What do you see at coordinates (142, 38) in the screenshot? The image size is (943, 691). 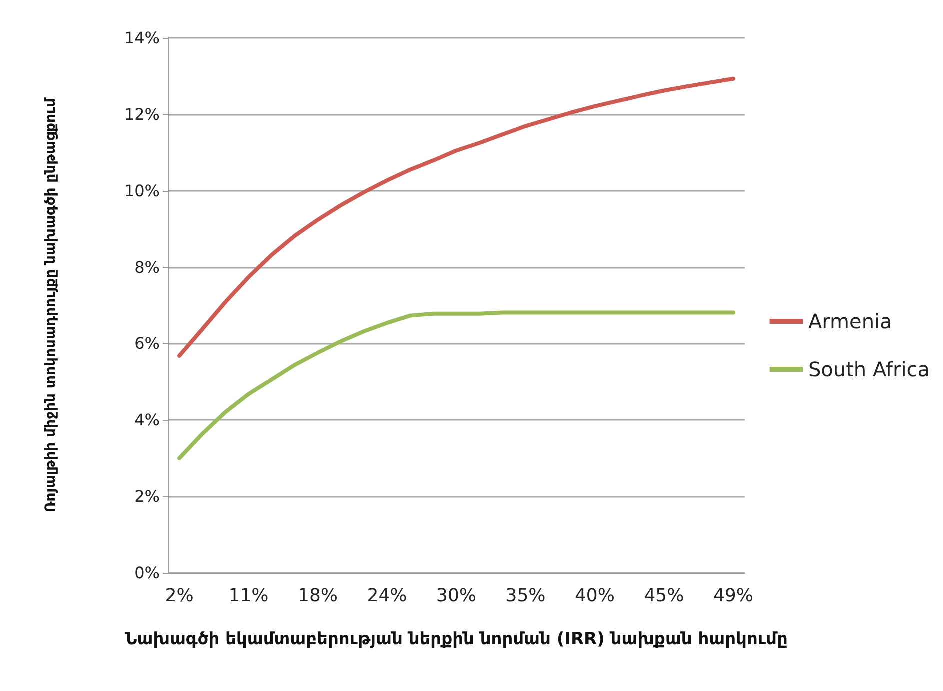 I see `y-tick-label: 14%` at bounding box center [142, 38].